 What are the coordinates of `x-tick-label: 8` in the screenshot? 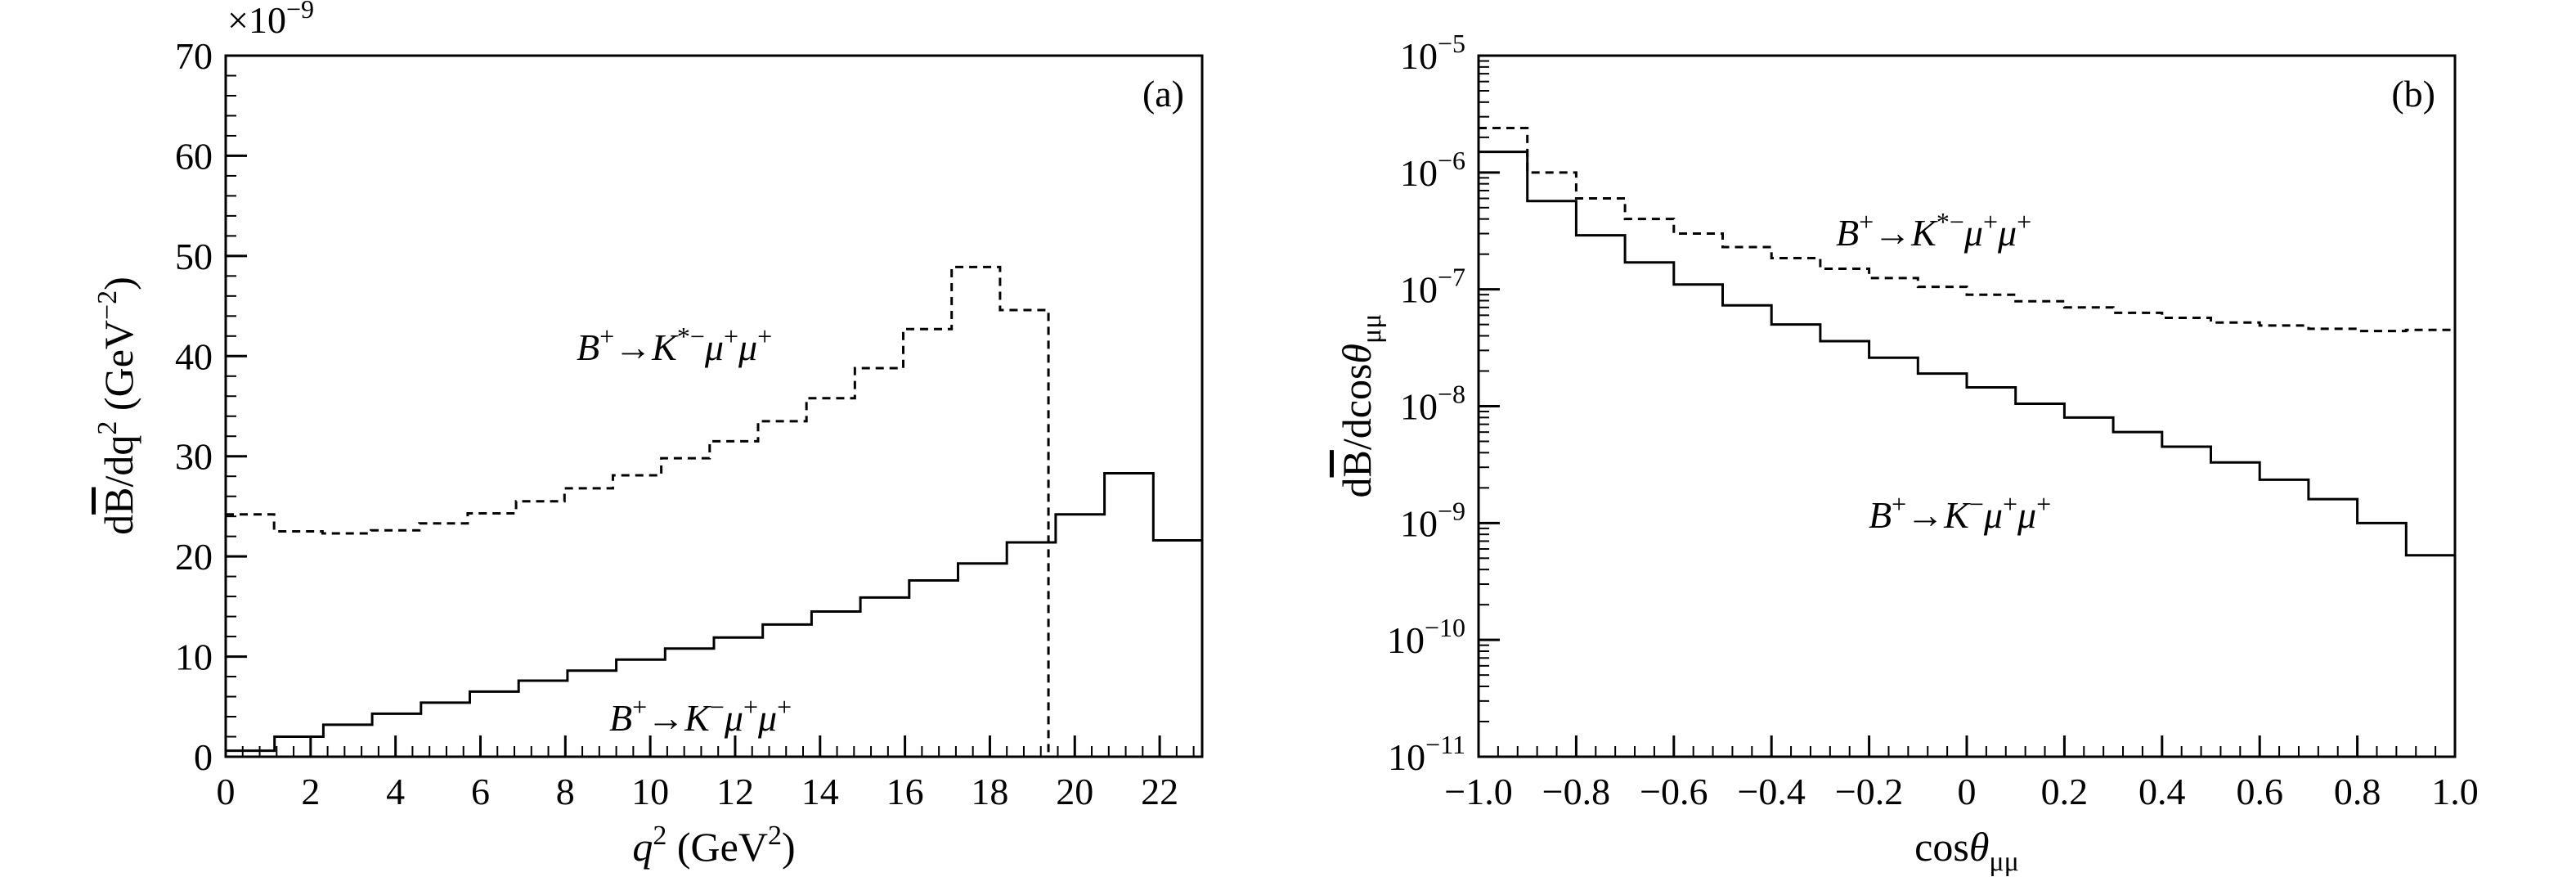 It's located at (565, 791).